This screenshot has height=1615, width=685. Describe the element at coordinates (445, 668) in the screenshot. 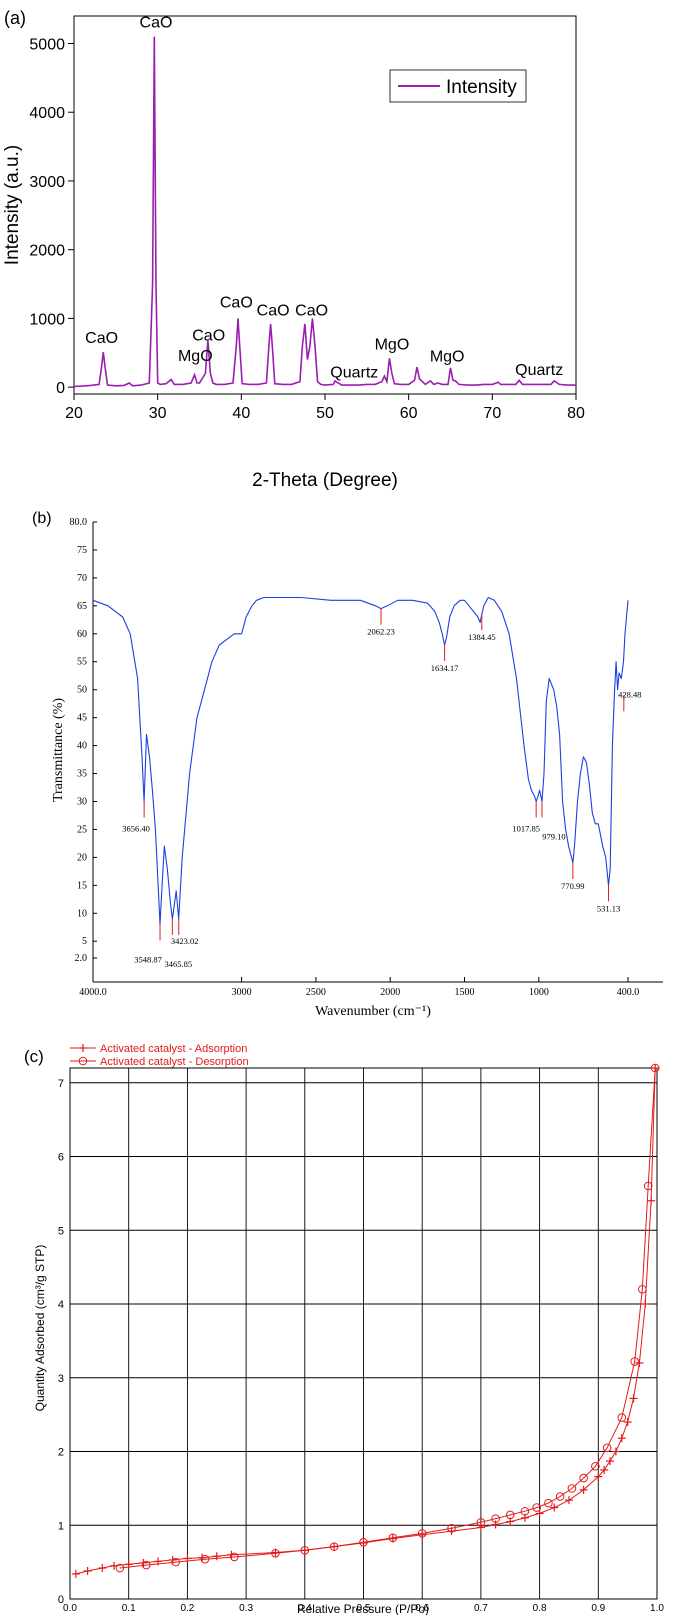

I see `ftir-peak-label: 1634.17` at that location.